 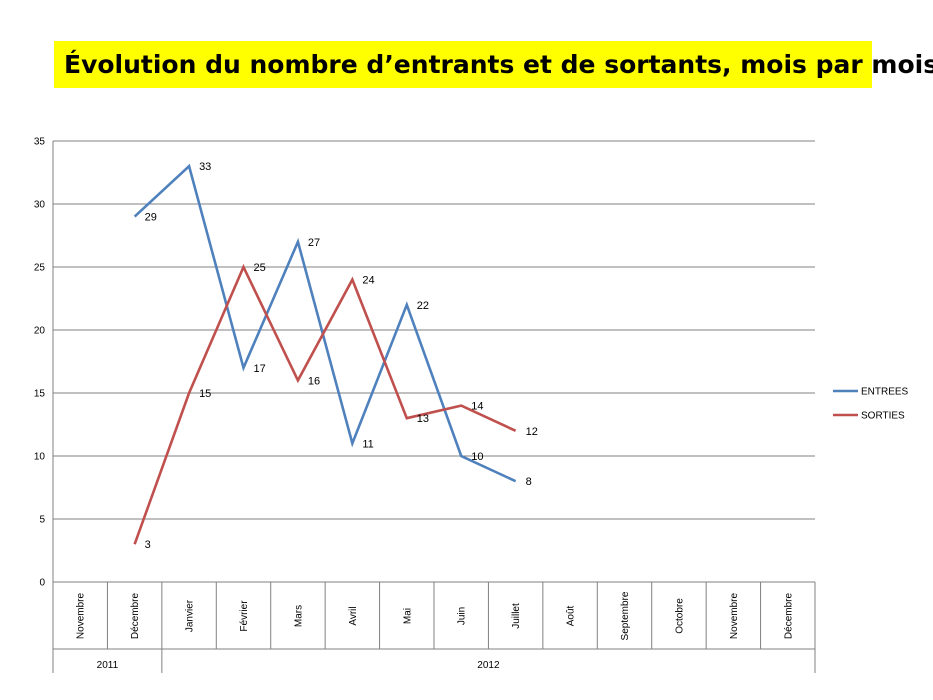 I want to click on data-label: 11, so click(x=367, y=444).